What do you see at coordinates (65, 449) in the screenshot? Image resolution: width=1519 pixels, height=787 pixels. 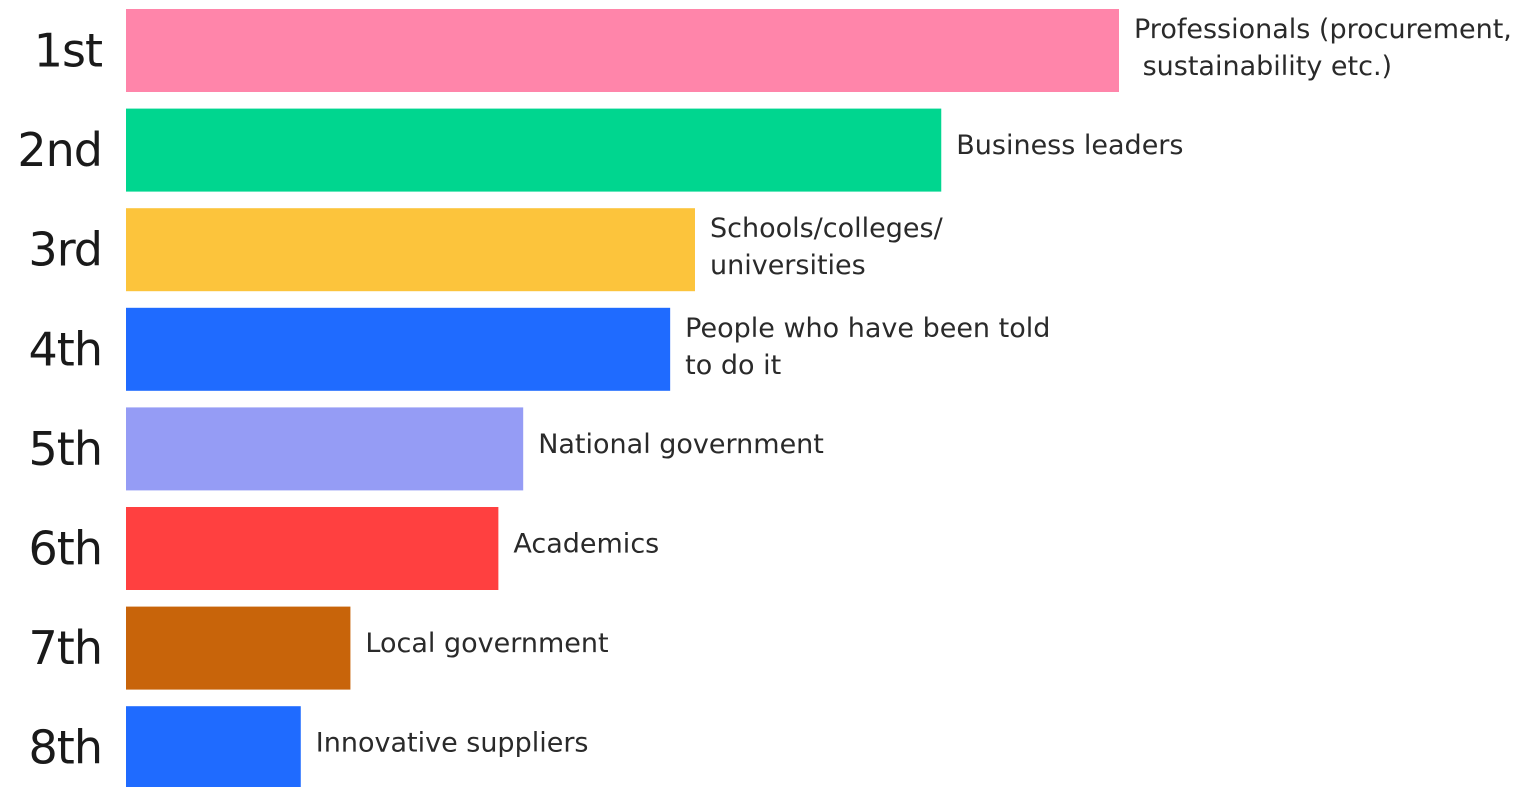 I see `rank-label: 5th` at bounding box center [65, 449].